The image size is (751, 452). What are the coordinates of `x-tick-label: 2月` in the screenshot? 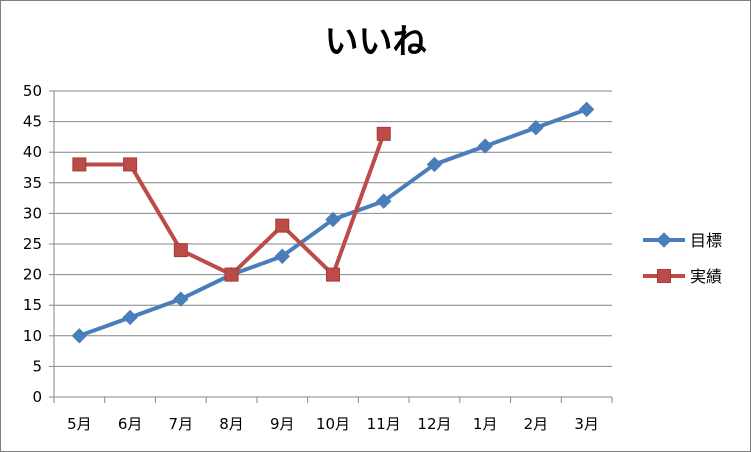 It's located at (536, 424).